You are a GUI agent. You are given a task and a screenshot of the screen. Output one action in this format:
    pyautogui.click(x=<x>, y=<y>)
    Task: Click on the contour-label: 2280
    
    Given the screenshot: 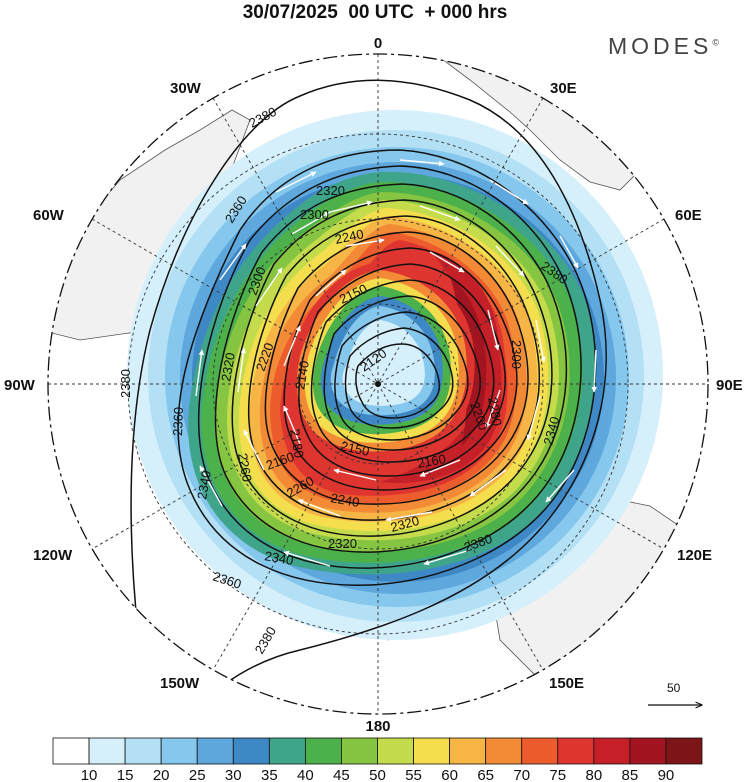 What is the action you would take?
    pyautogui.click(x=495, y=411)
    